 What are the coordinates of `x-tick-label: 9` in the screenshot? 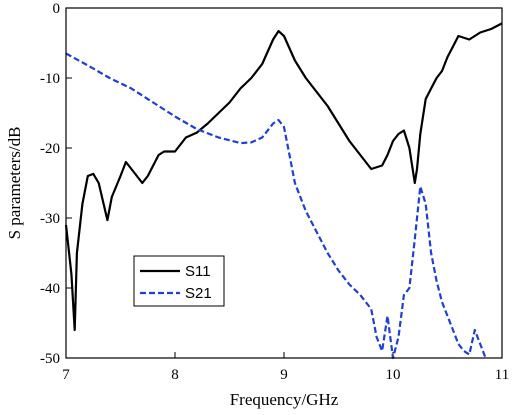 It's located at (284, 375).